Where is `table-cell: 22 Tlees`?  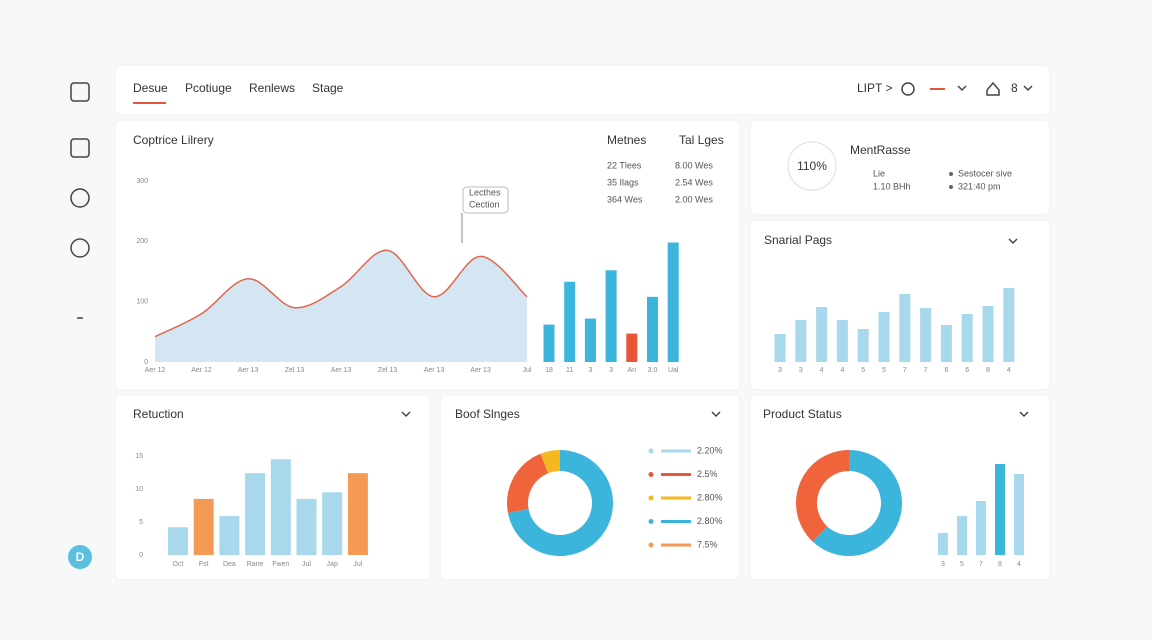
table-cell: 22 Tlees is located at coordinates (624, 165).